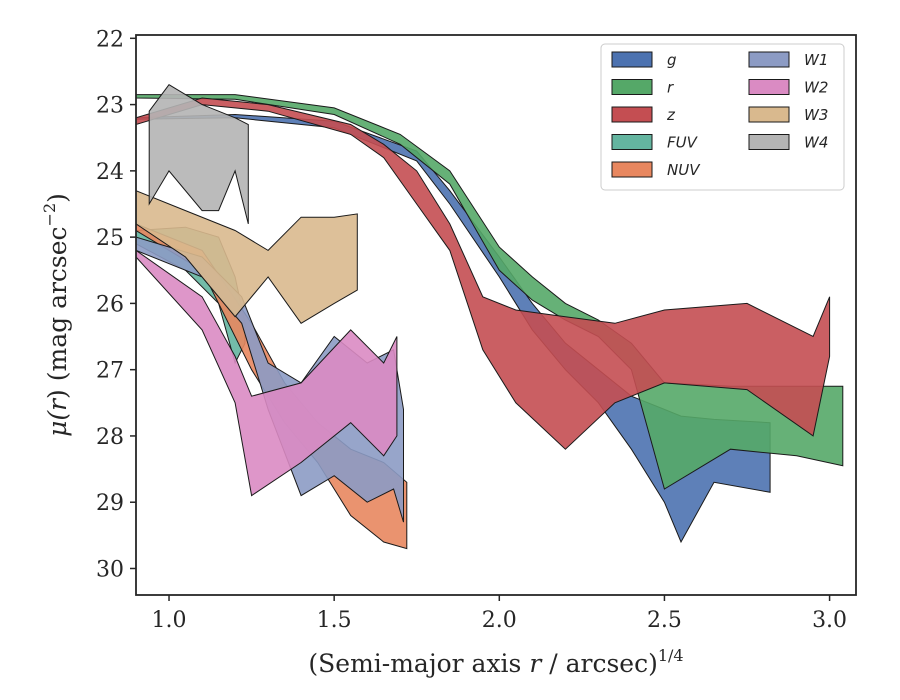 The image size is (900, 700). I want to click on area-w2, so click(267, 373).